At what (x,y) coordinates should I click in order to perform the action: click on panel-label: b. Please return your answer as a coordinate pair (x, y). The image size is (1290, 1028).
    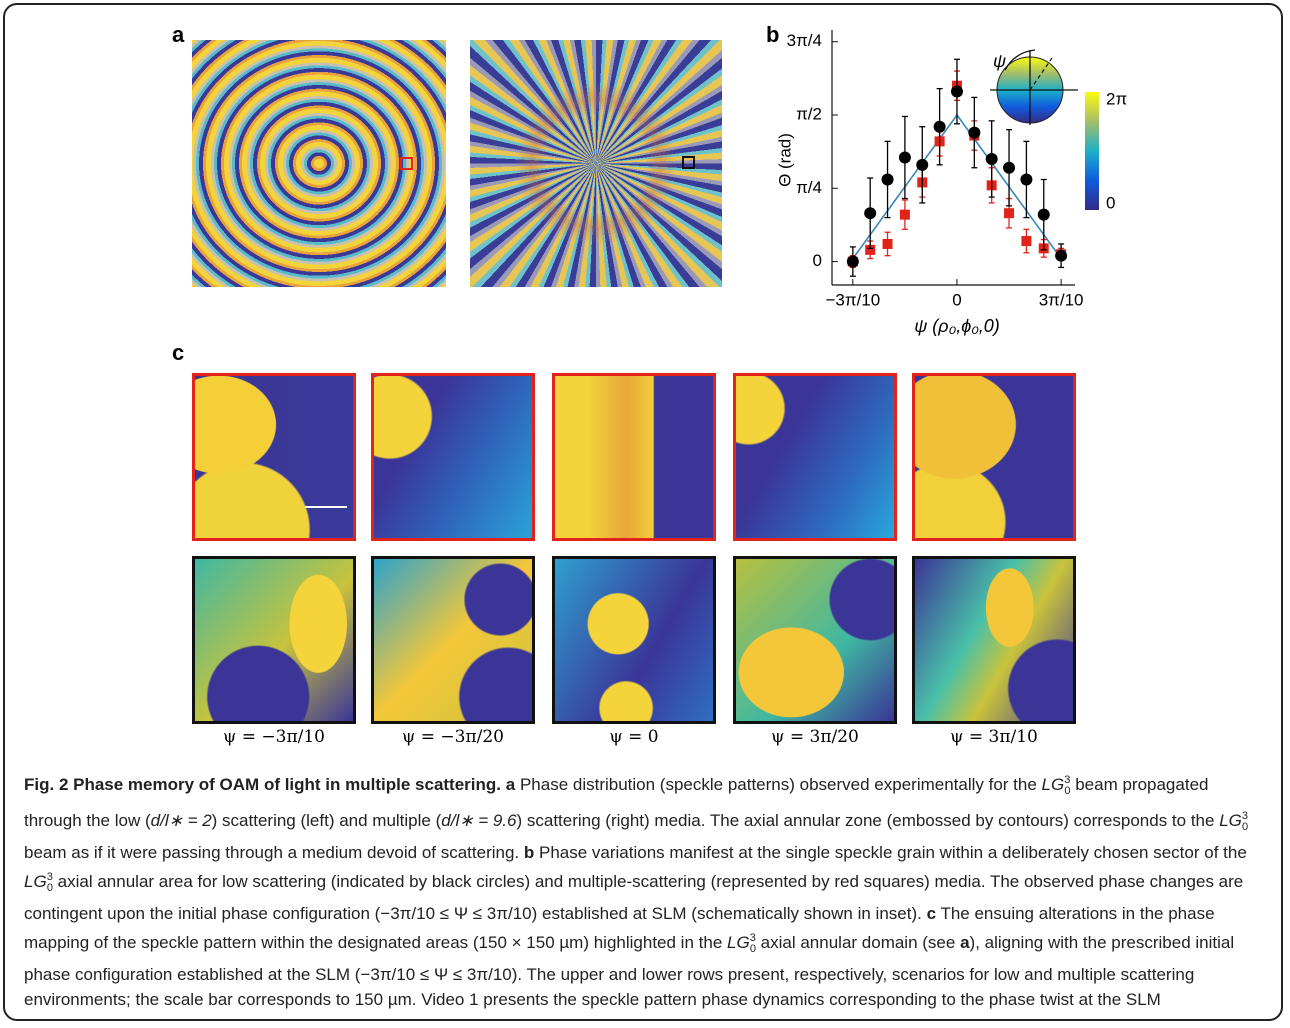
    Looking at the image, I should click on (772, 34).